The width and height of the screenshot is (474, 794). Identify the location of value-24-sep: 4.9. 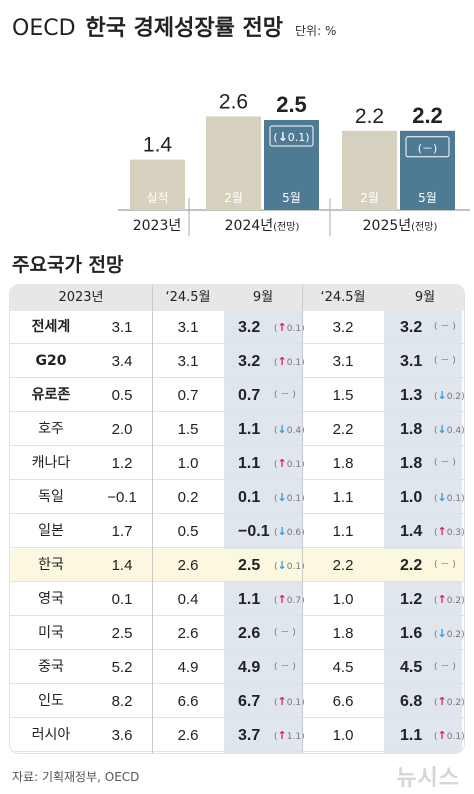
(249, 667).